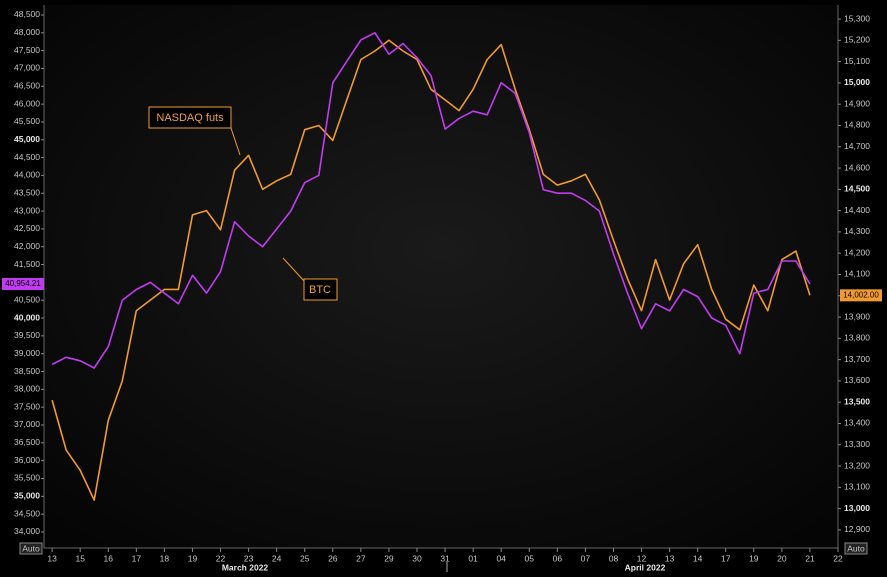  Describe the element at coordinates (857, 338) in the screenshot. I see `y2-tick-label: 13,800` at that location.